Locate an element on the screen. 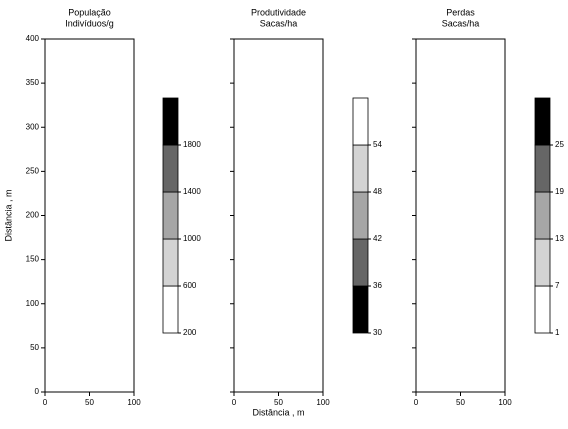 The image size is (568, 429). y-tick-label: 100 is located at coordinates (33, 303).